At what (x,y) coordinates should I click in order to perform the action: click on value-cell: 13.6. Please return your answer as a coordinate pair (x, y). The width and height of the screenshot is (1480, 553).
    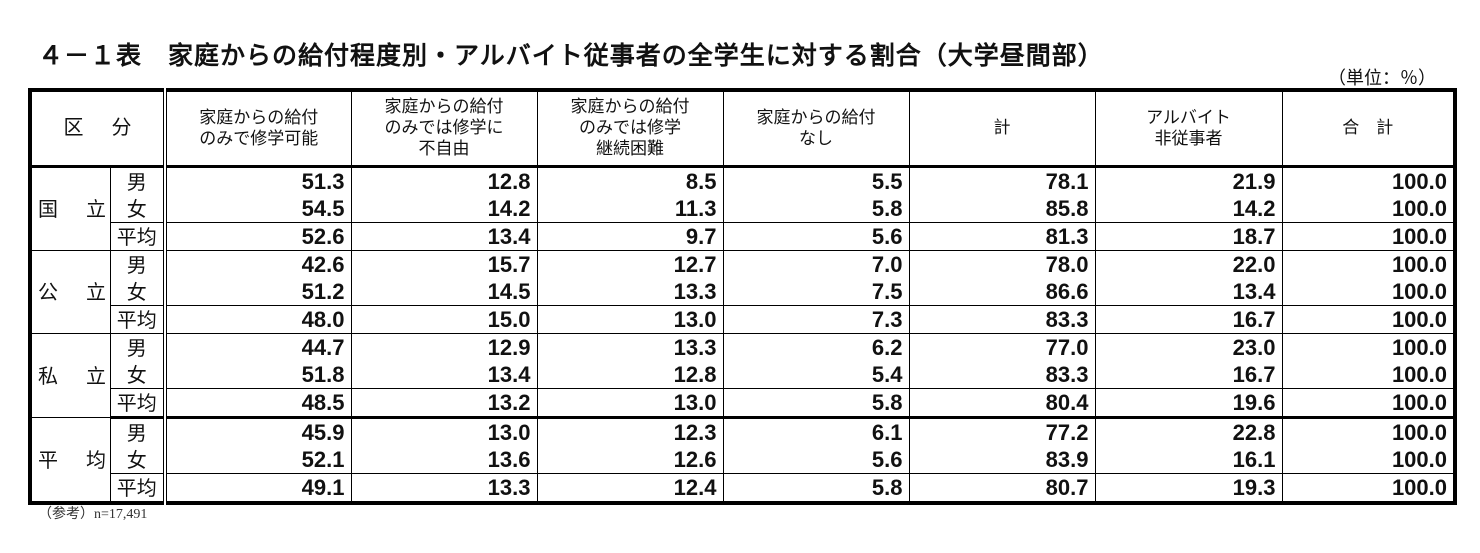
    Looking at the image, I should click on (444, 460).